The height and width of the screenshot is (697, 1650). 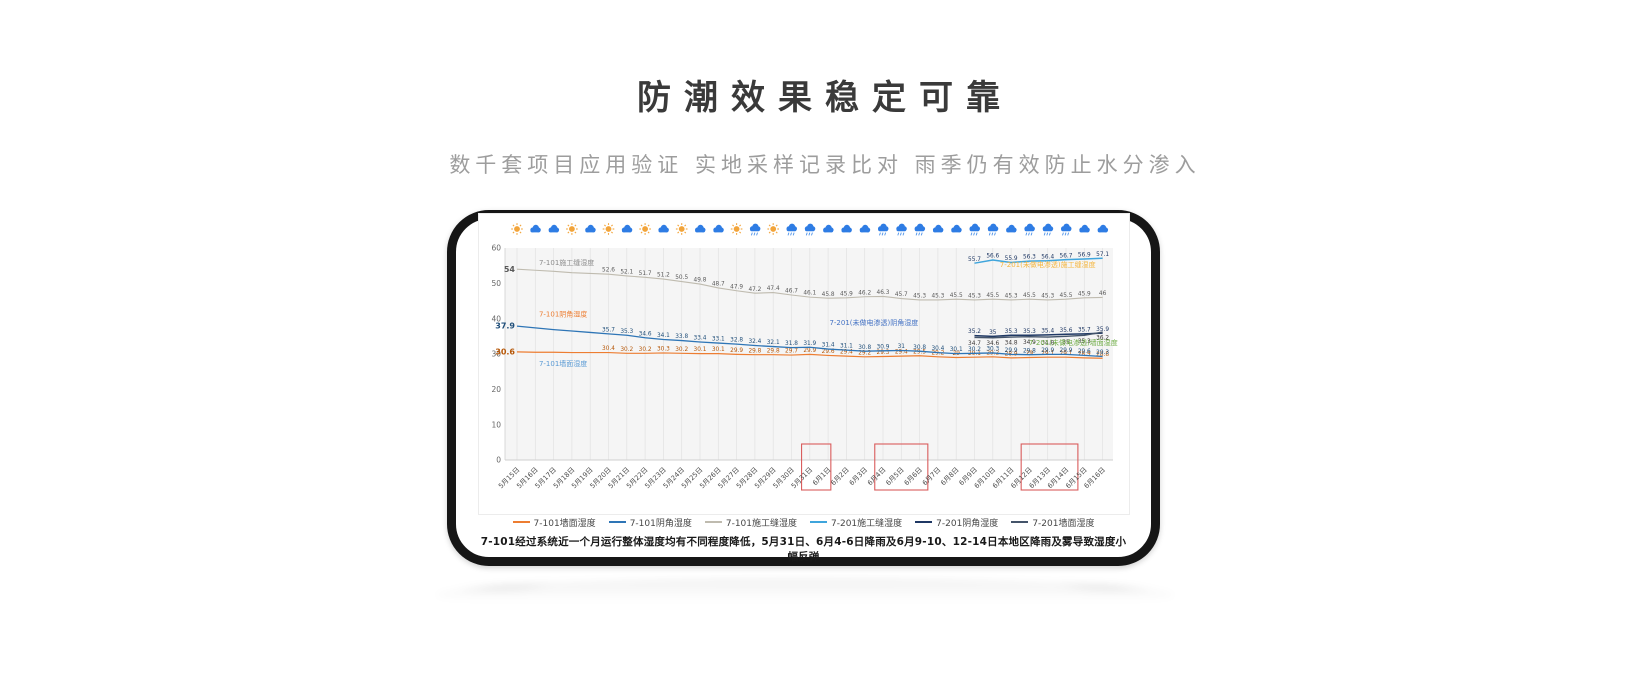 I want to click on data-label: 28.9, so click(x=1083, y=354).